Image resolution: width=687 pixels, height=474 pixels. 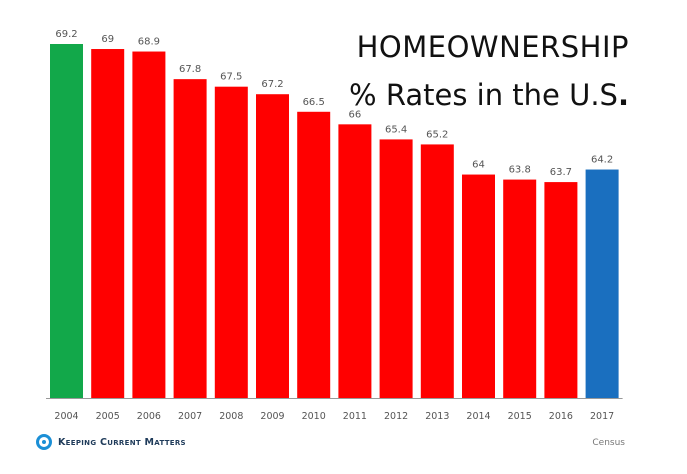 What do you see at coordinates (561, 416) in the screenshot?
I see `x-tick-label-2016: 2016` at bounding box center [561, 416].